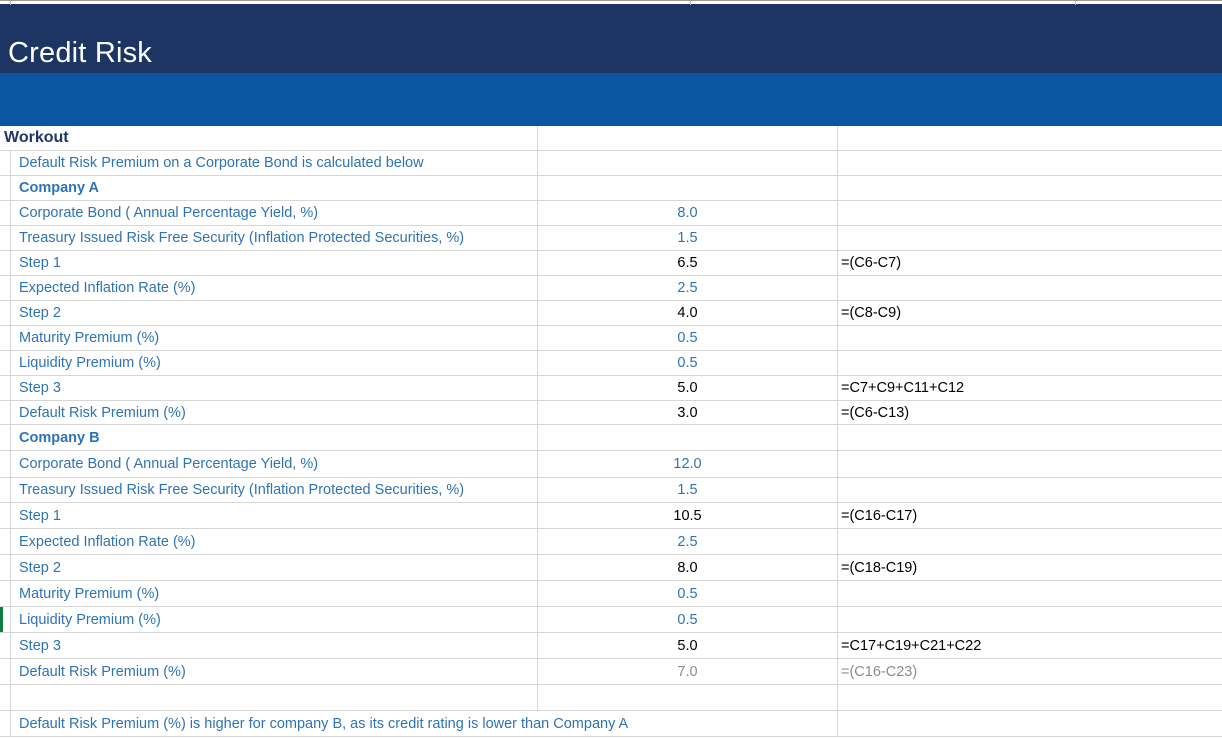 Image resolution: width=1222 pixels, height=739 pixels. I want to click on cell-value: 7.0, so click(688, 671).